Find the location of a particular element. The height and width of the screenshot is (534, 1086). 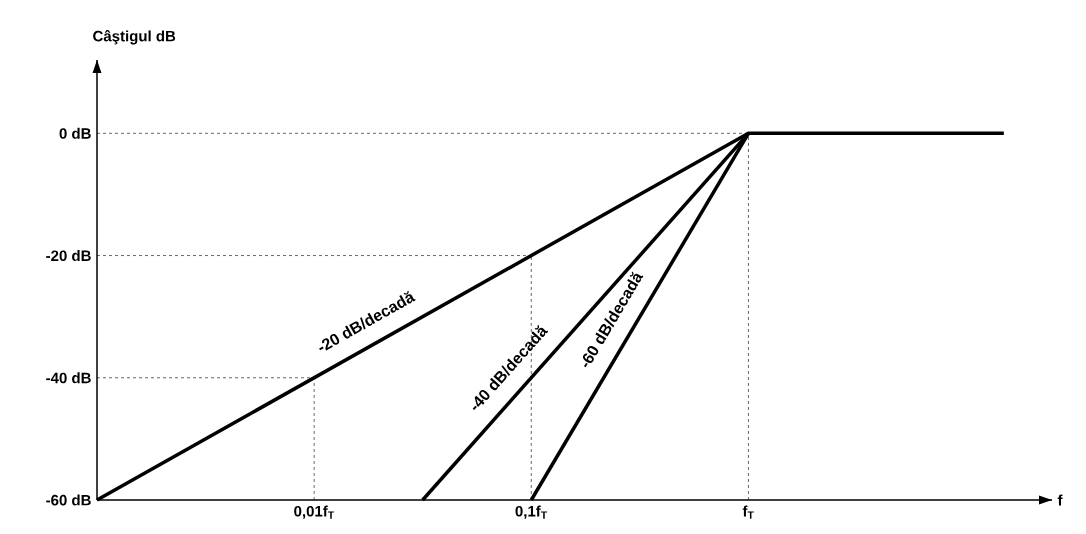

x-axis-title: f is located at coordinates (1060, 500).